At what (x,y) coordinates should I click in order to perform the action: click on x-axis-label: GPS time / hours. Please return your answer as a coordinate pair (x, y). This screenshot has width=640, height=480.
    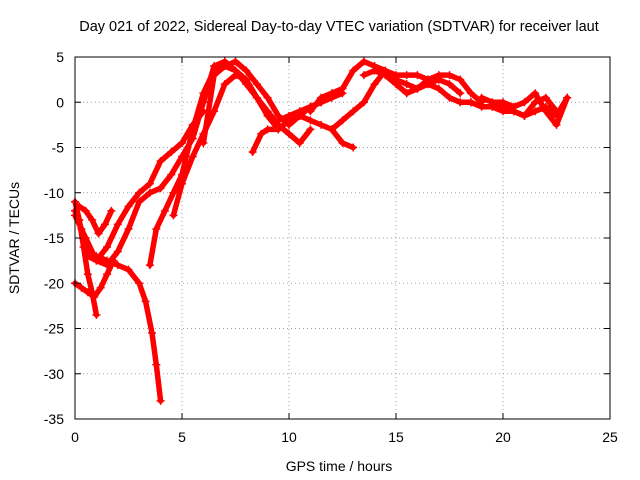
    Looking at the image, I should click on (339, 466).